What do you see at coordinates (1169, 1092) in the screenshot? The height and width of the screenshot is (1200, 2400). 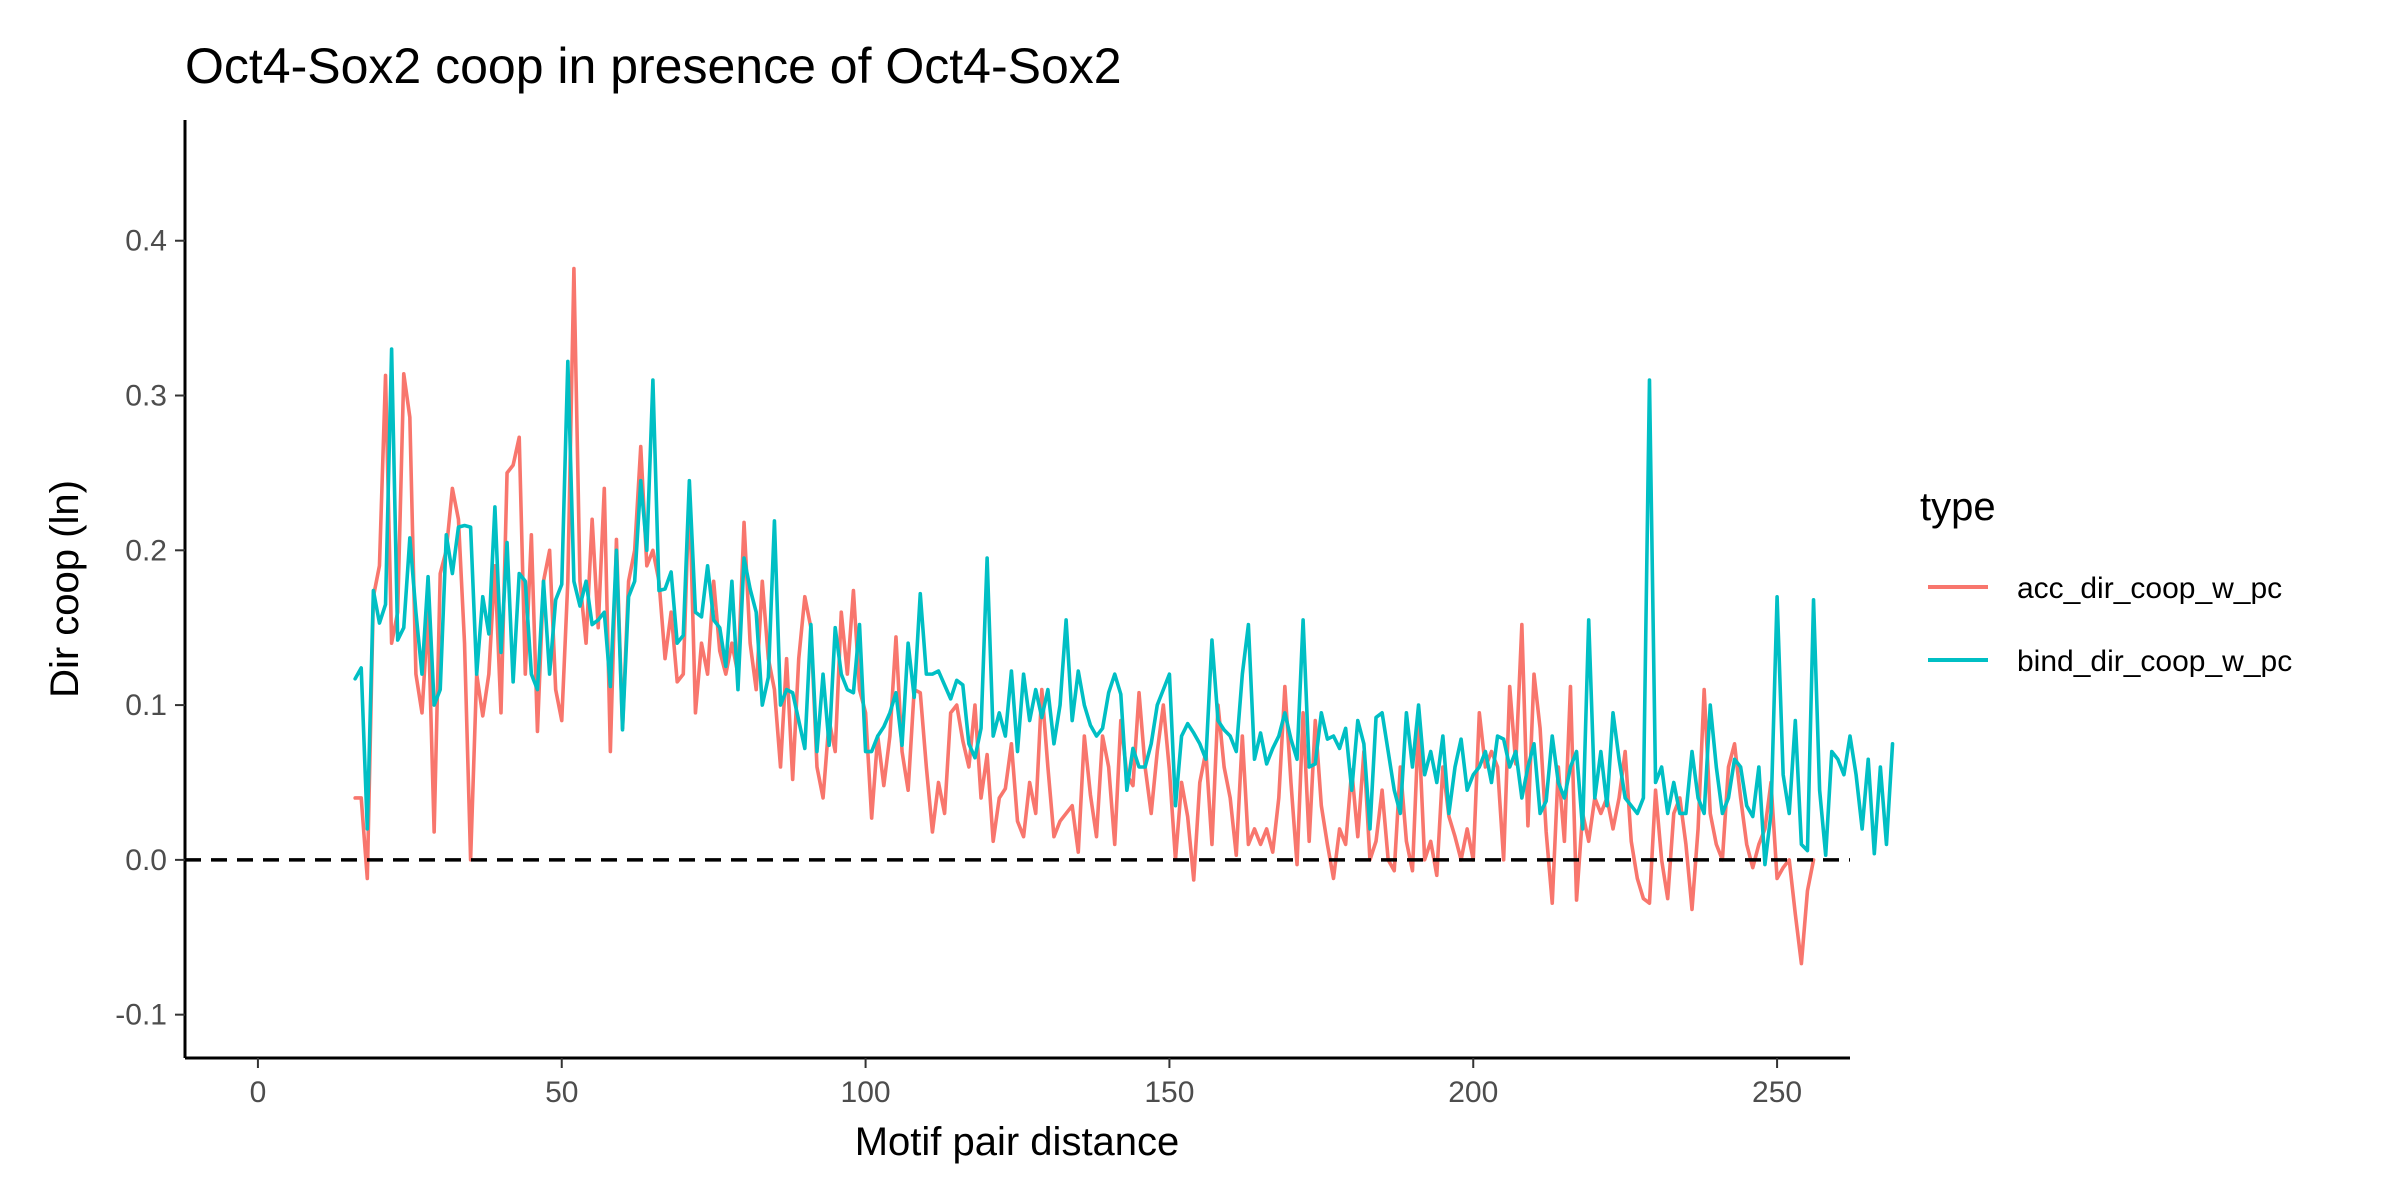 I see `x-tick-label: 150` at bounding box center [1169, 1092].